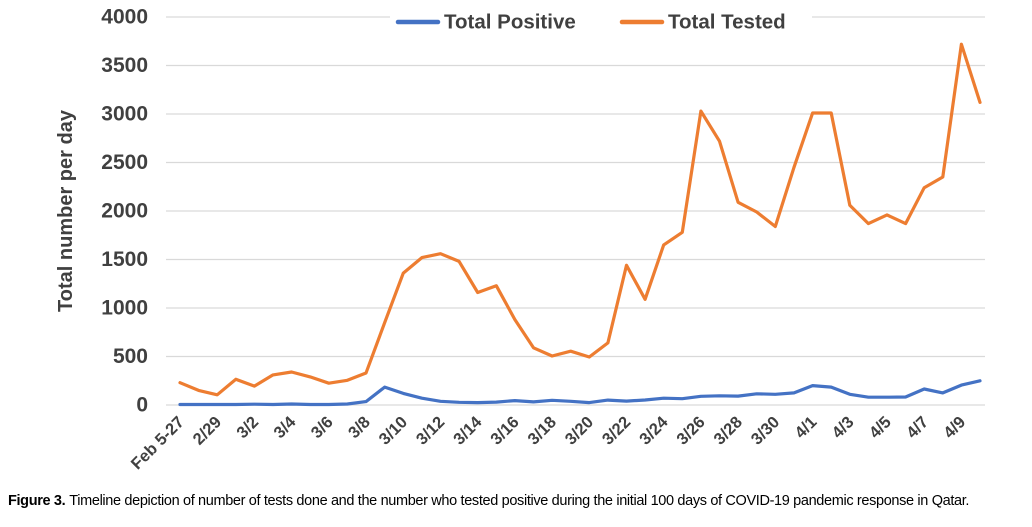  I want to click on x-axis-tick-label: 3/26, so click(690, 430).